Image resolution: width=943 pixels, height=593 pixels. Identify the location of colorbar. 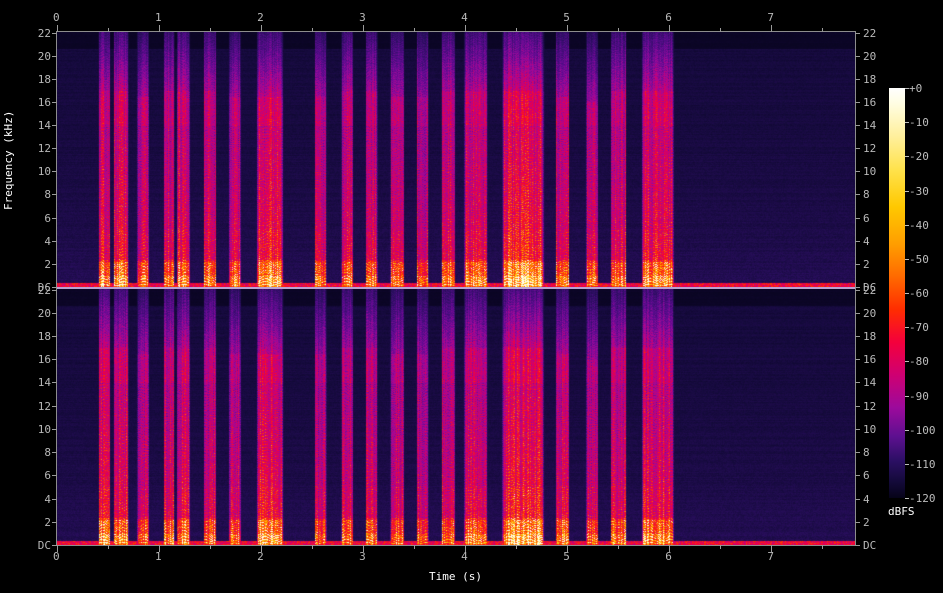
(897, 293).